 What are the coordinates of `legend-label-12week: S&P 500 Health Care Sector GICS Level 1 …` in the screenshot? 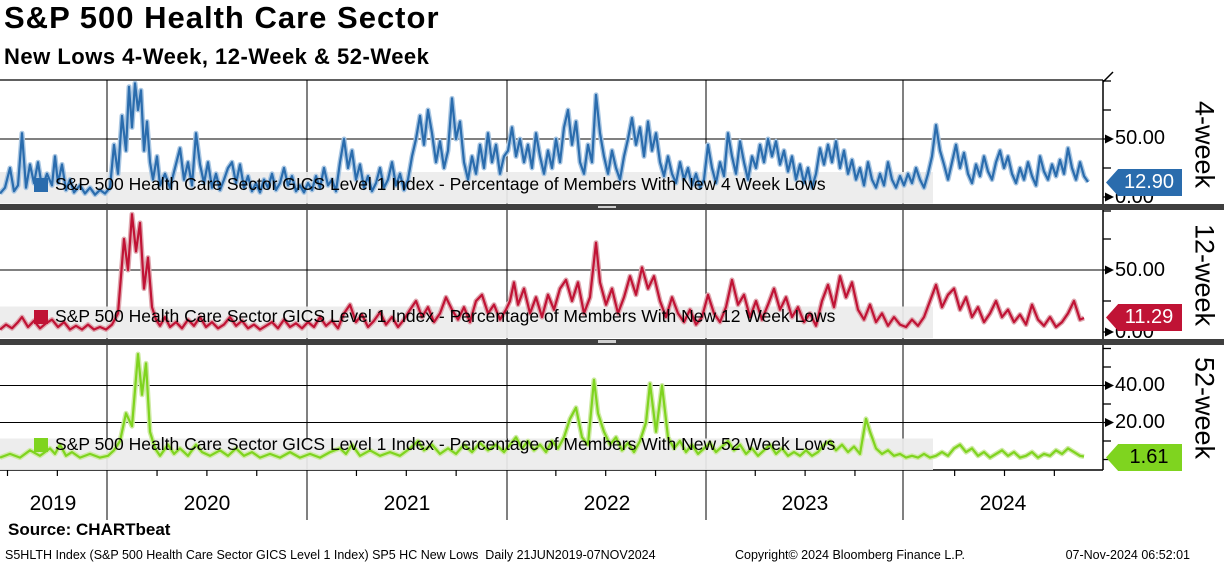 It's located at (445, 316).